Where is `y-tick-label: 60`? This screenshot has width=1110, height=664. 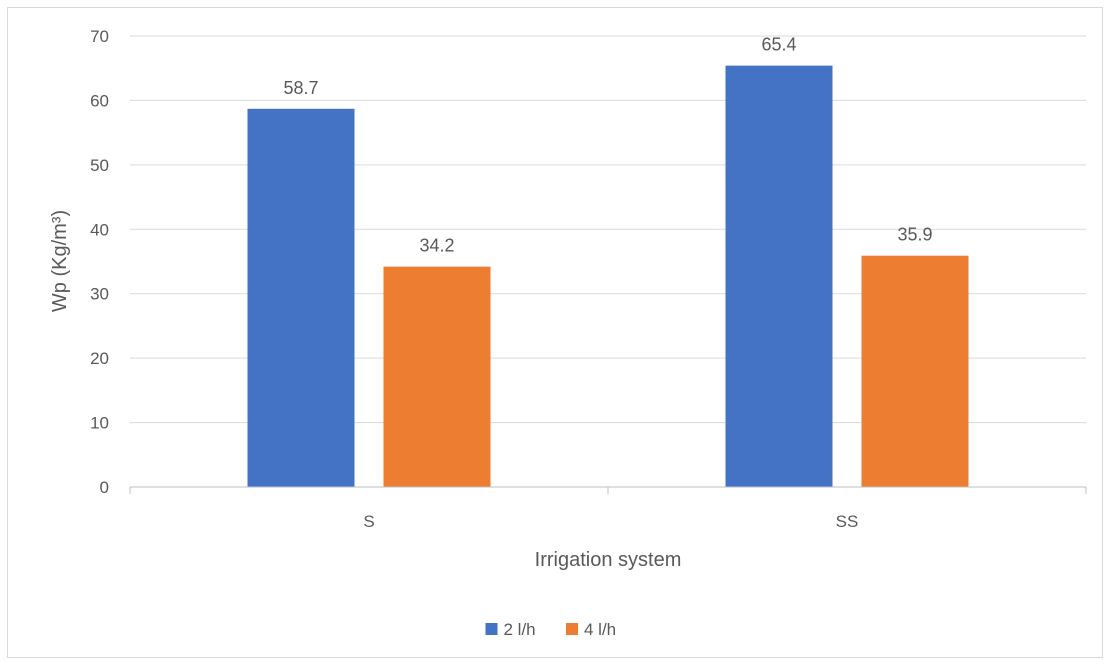 y-tick-label: 60 is located at coordinates (99, 100).